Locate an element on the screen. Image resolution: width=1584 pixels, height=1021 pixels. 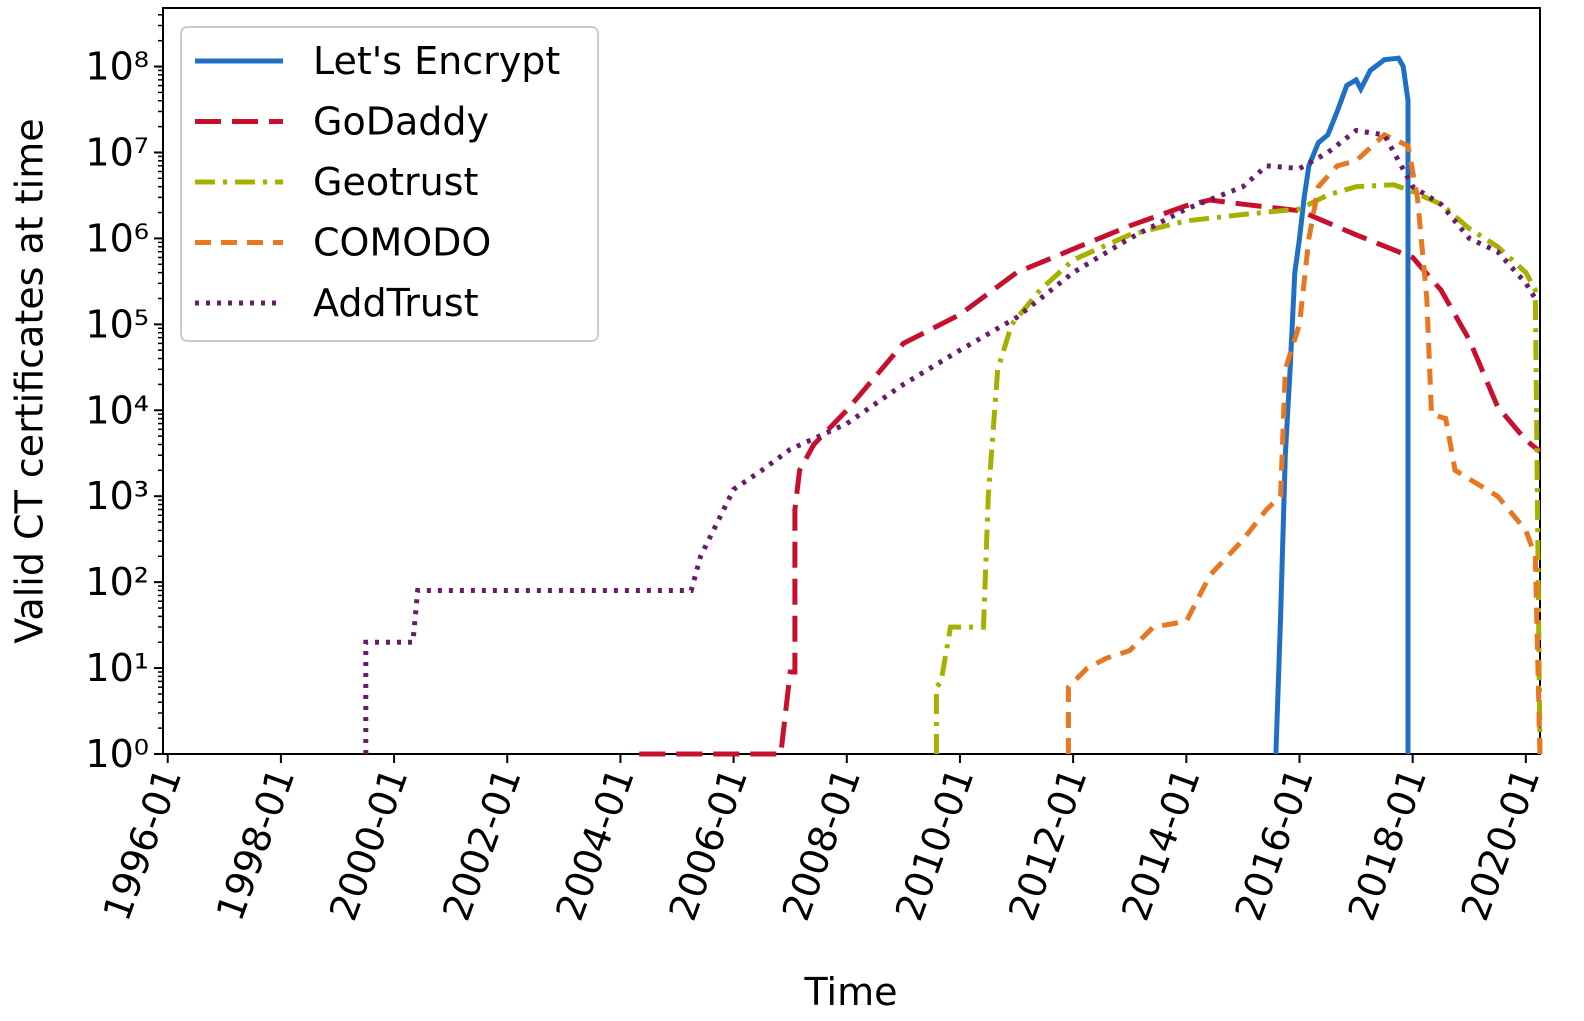
legend-box is located at coordinates (389, 184).